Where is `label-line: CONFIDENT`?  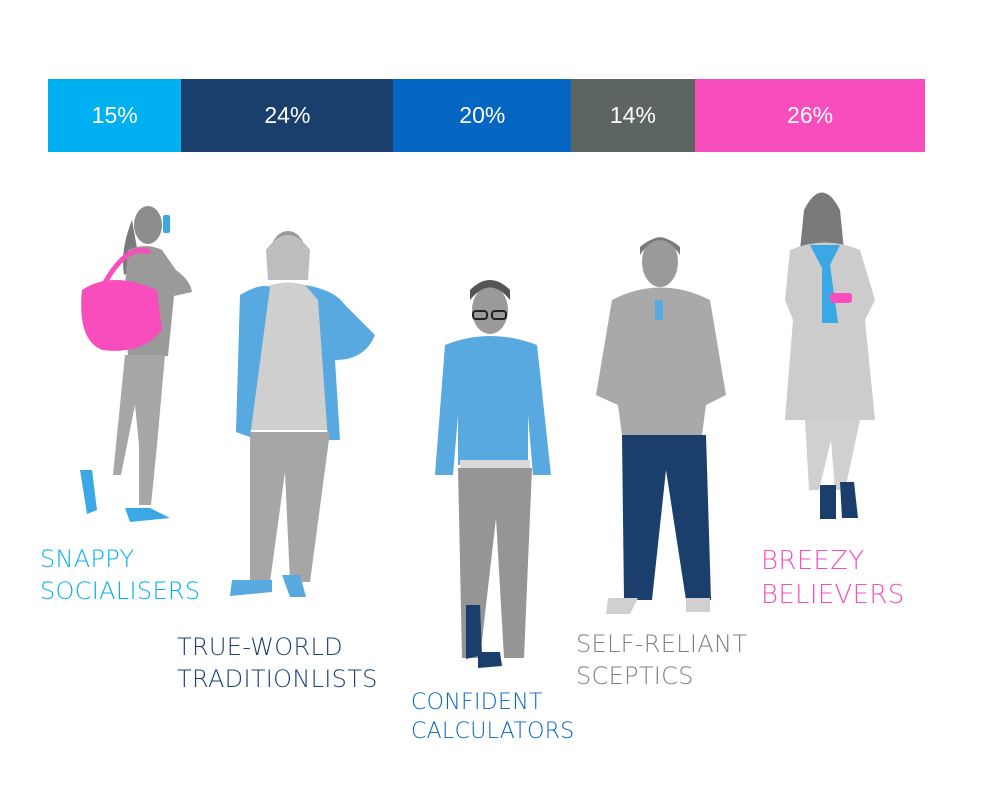
label-line: CONFIDENT is located at coordinates (477, 702).